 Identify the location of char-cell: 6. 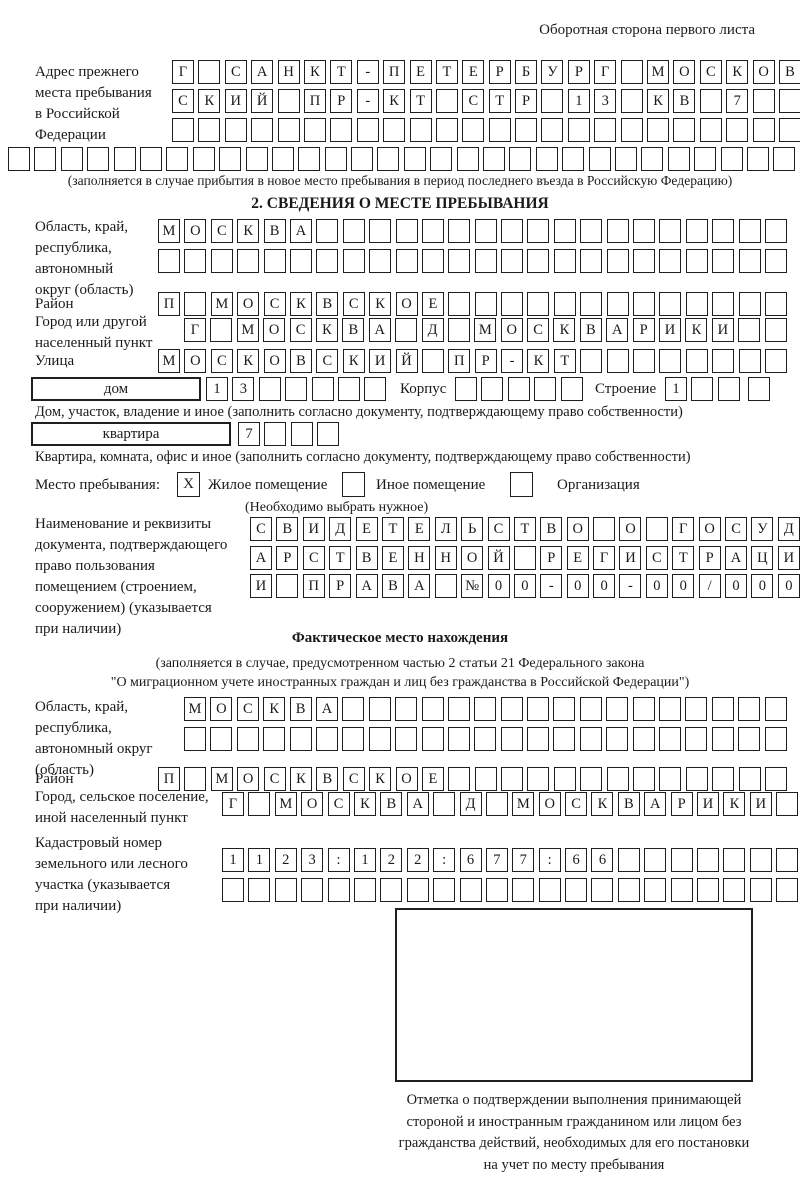
(576, 860).